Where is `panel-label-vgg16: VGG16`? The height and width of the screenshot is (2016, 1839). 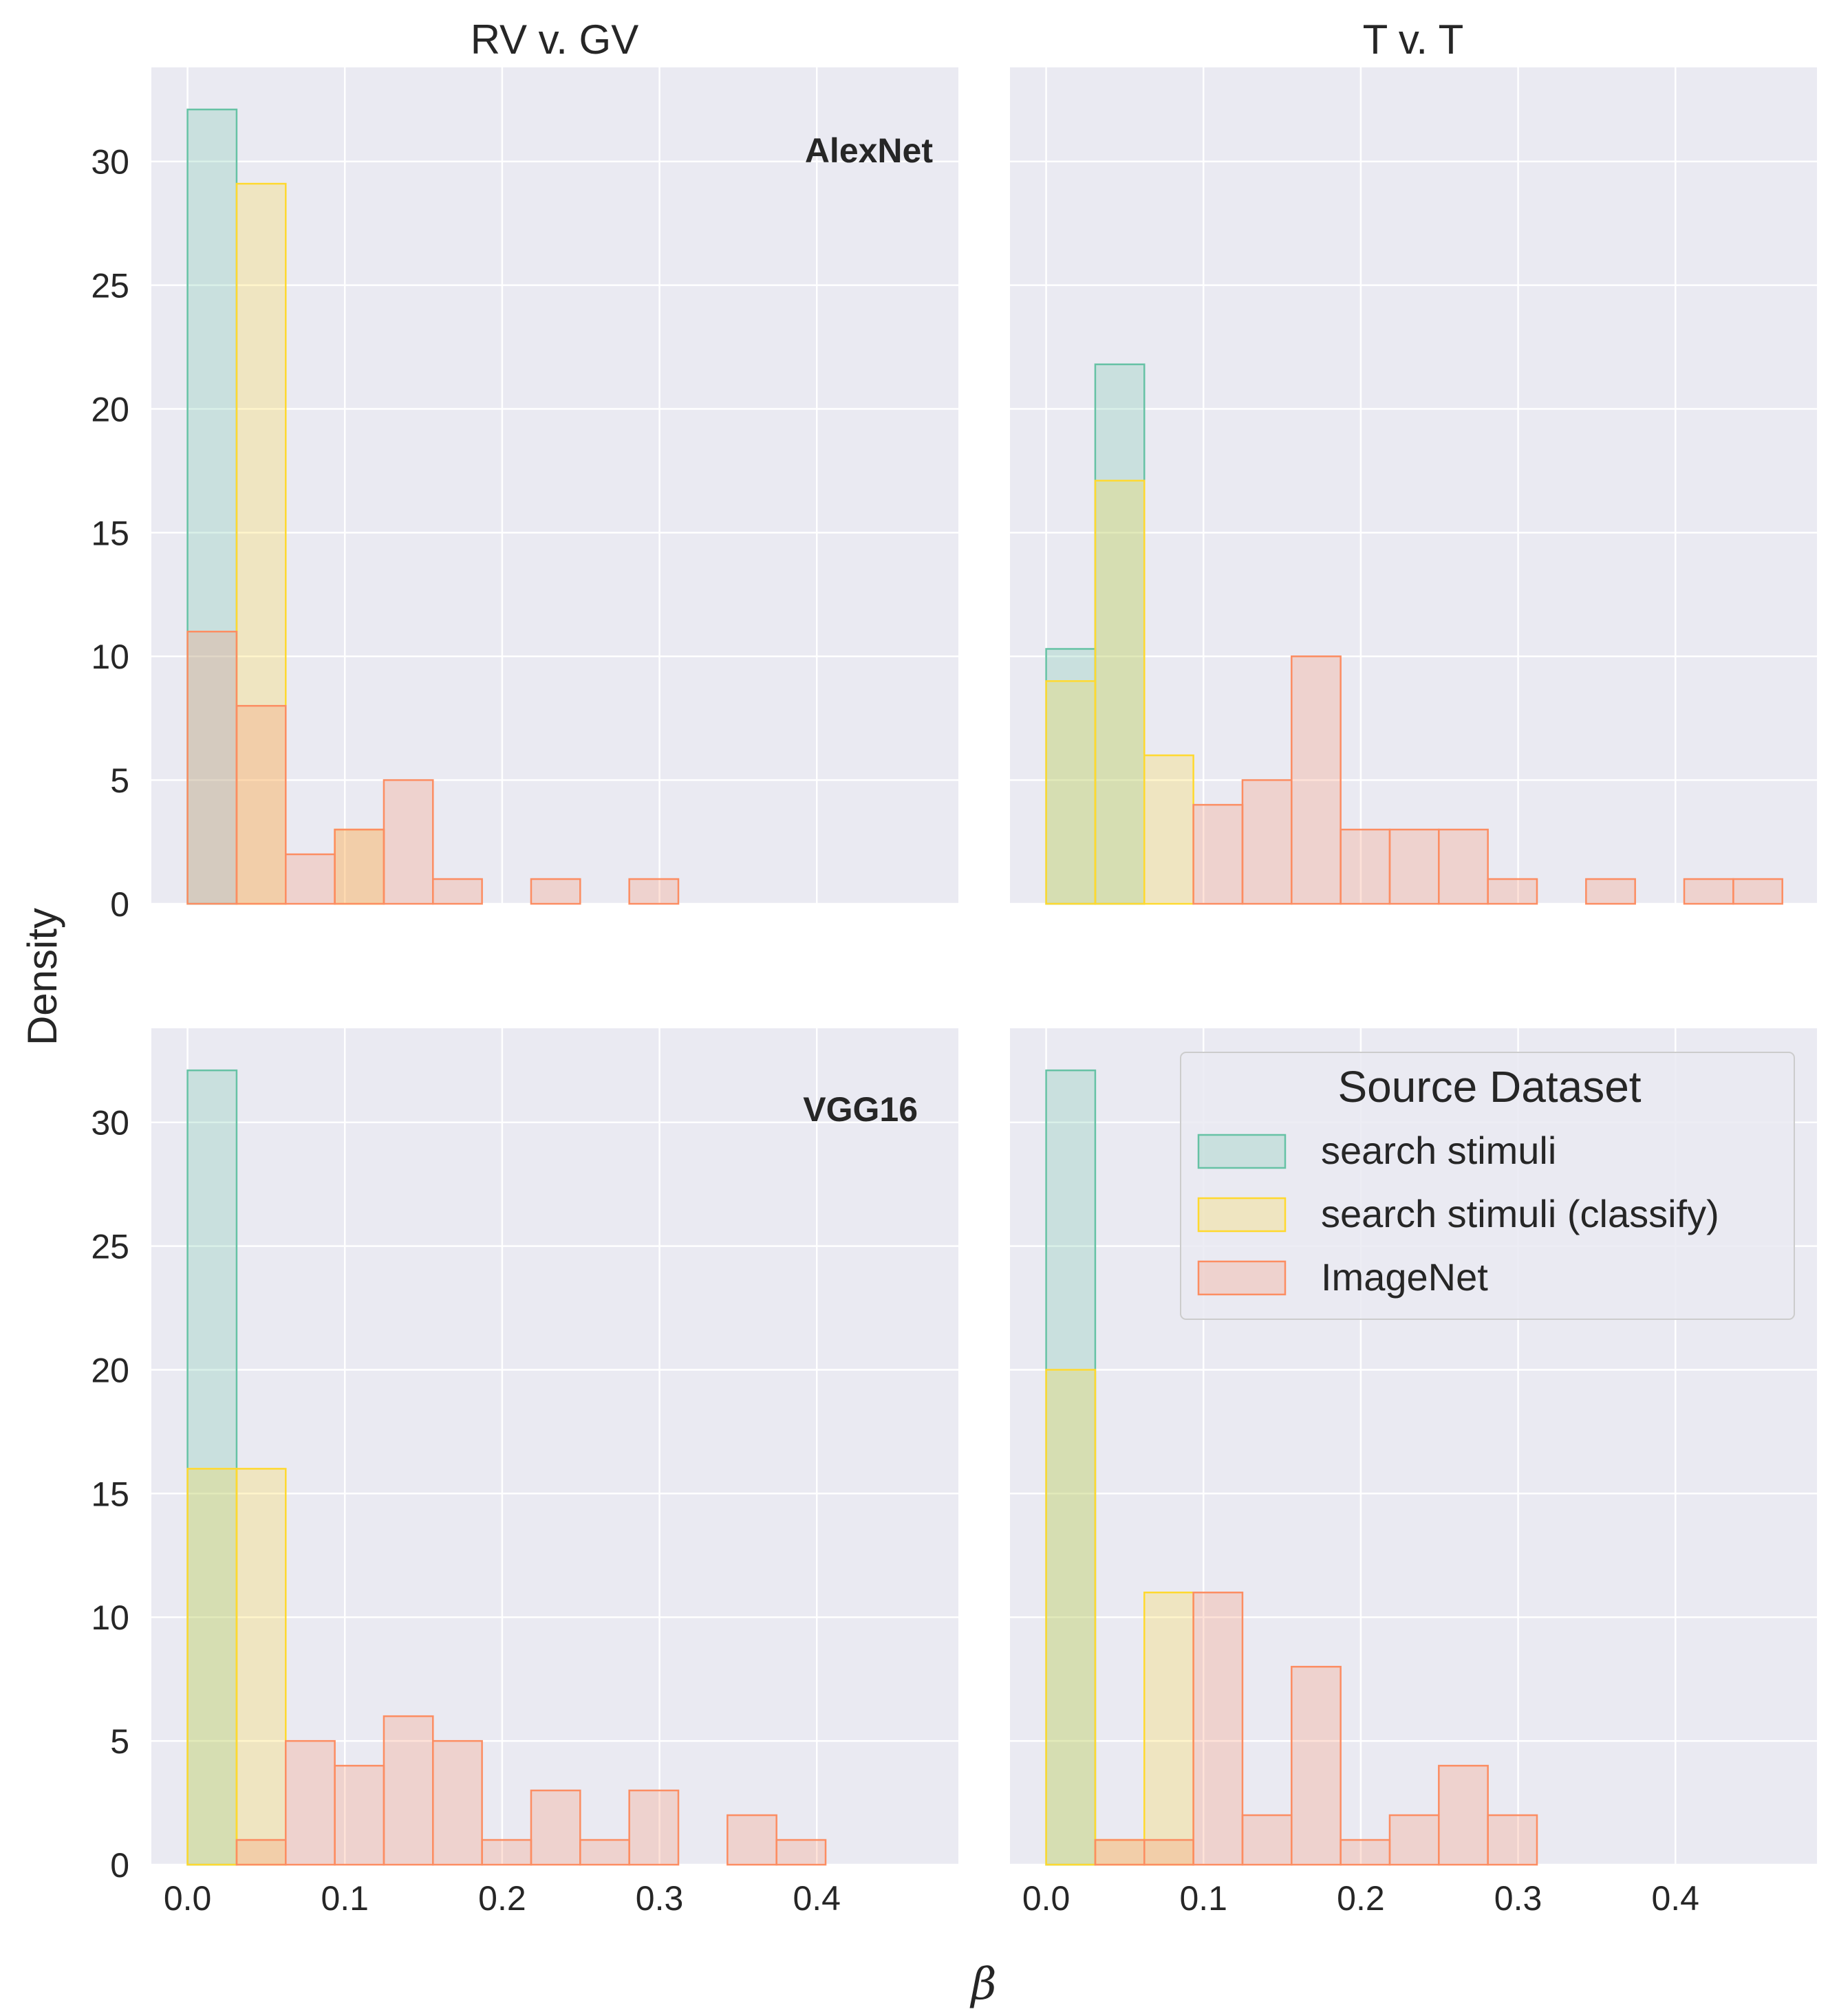
panel-label-vgg16: VGG16 is located at coordinates (860, 1110).